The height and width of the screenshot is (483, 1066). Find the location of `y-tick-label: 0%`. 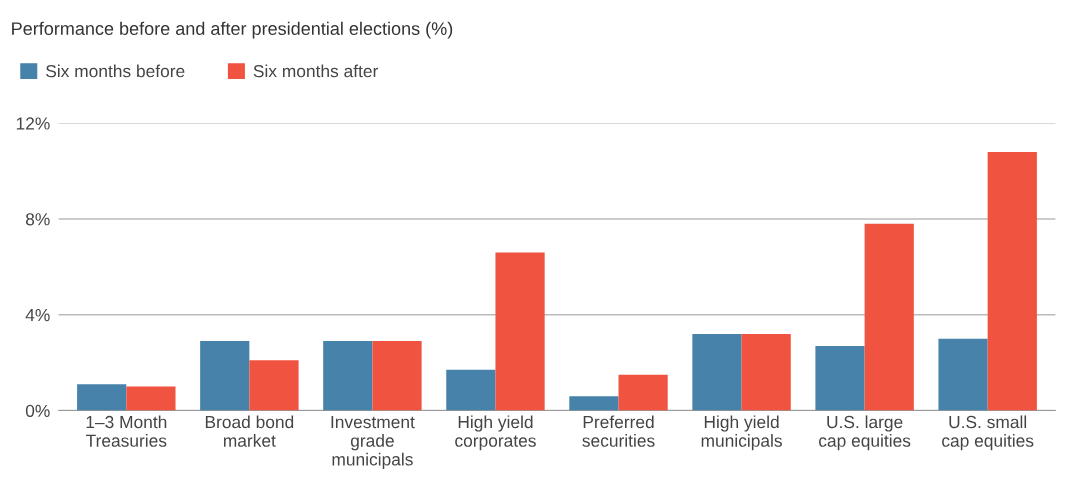

y-tick-label: 0% is located at coordinates (37, 411).